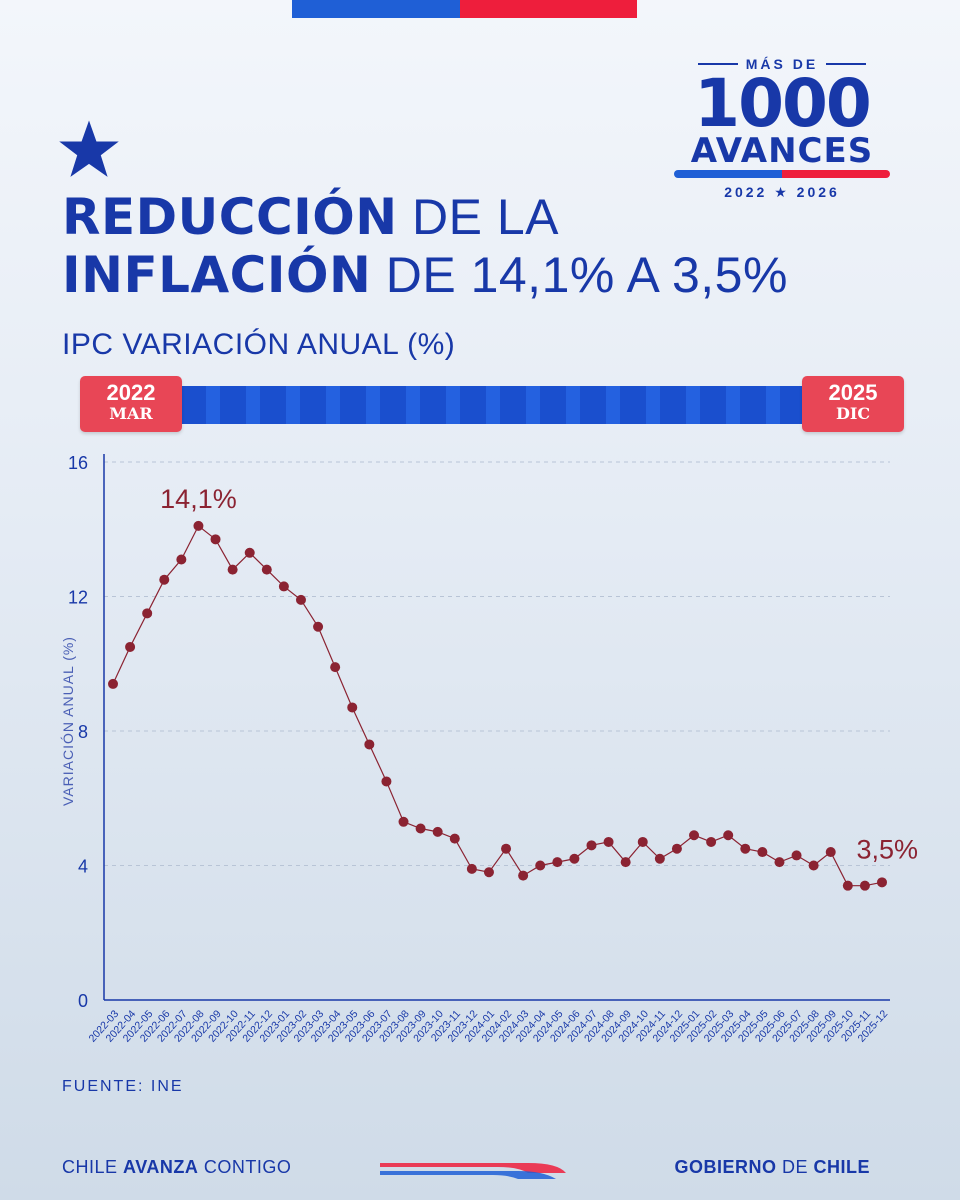  Describe the element at coordinates (473, 1171) in the screenshot. I see `footer-stripes-mark` at that location.